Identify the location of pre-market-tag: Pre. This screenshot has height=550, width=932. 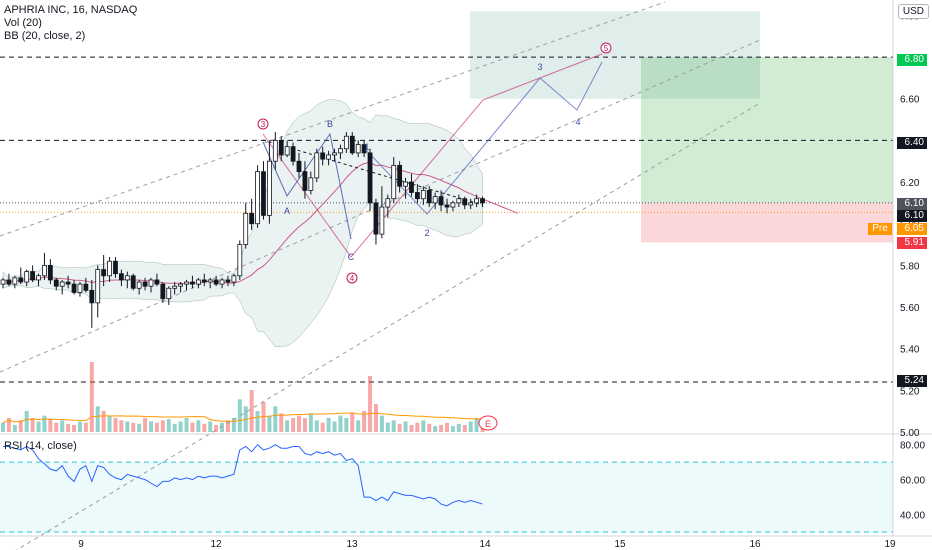
(880, 229).